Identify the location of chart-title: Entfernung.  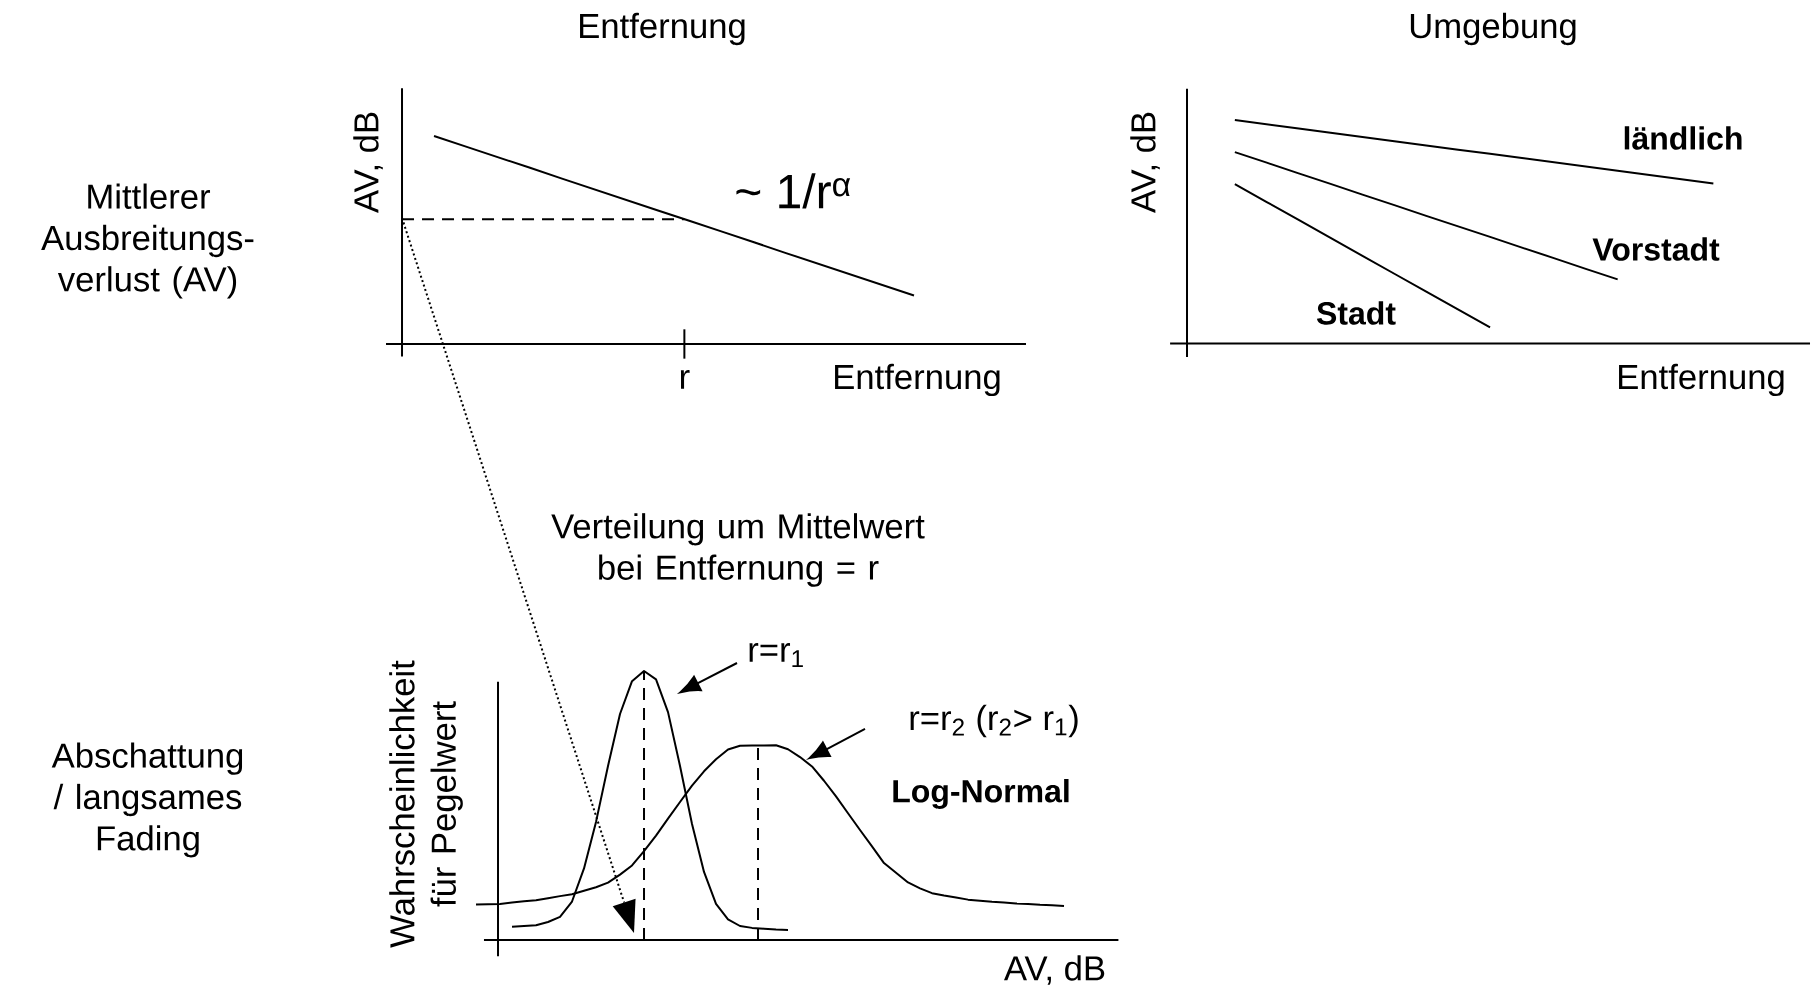
(662, 29).